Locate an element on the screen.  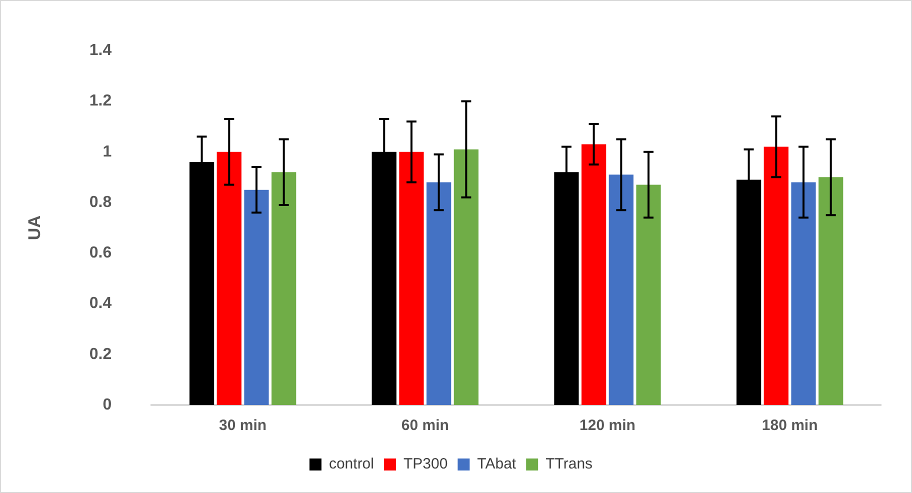
y-tick-label: 0.4 is located at coordinates (100, 303).